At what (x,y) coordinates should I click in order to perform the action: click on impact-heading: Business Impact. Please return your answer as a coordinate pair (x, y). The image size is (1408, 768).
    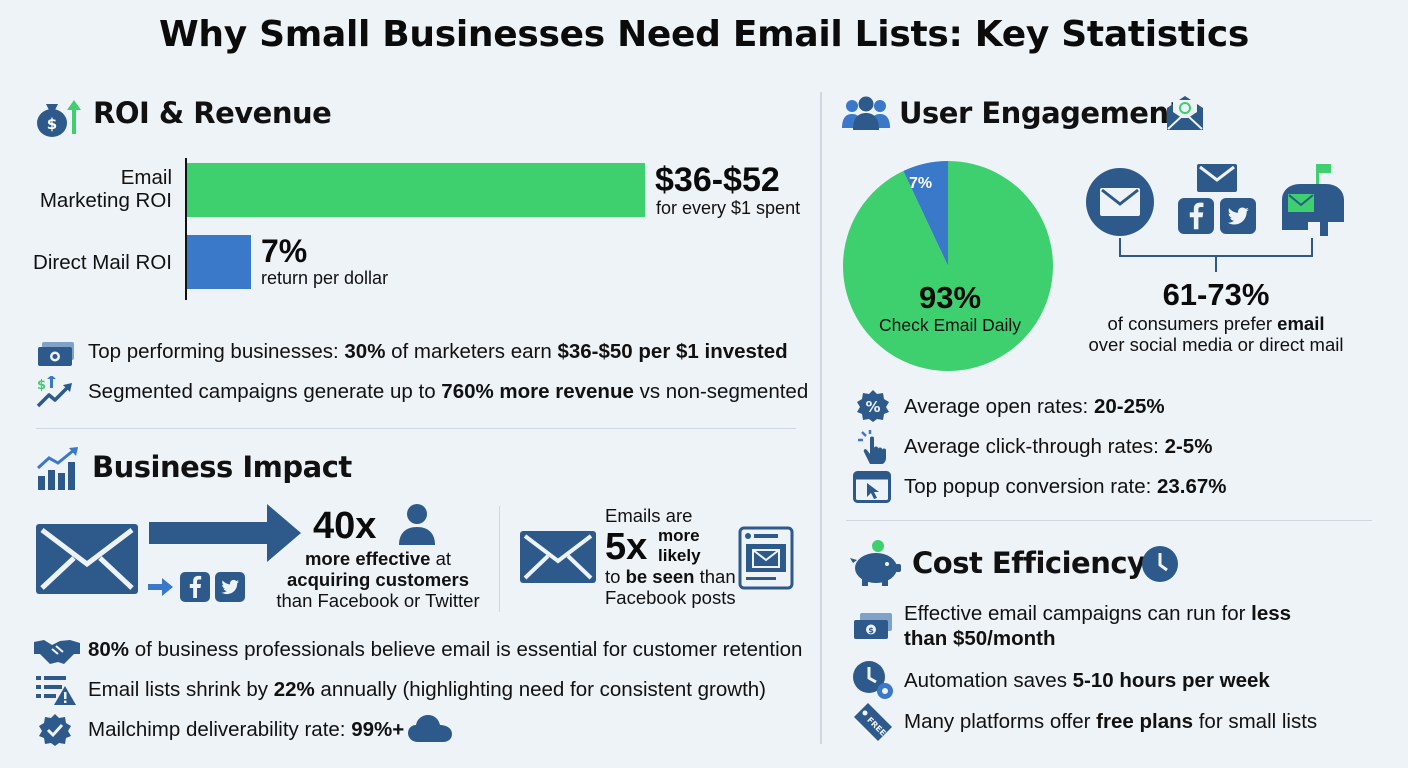
    Looking at the image, I should click on (222, 467).